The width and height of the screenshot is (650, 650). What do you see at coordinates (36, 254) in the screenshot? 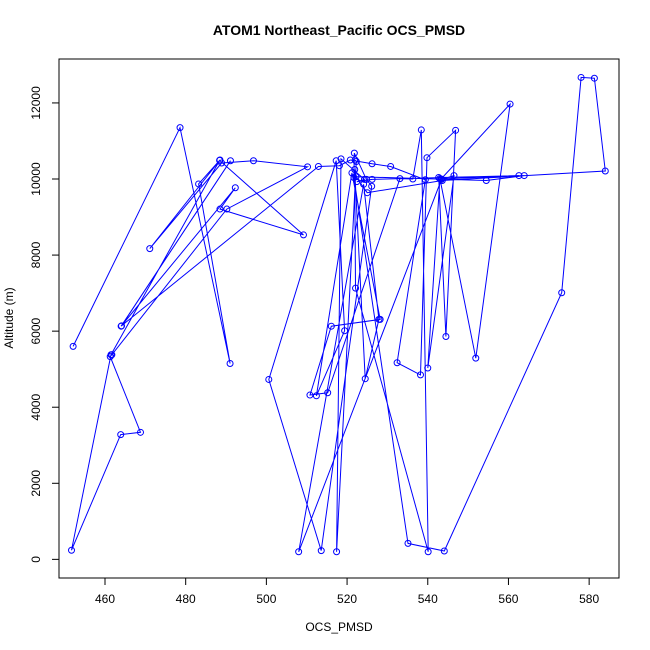
I see `y-tick-label: 8000` at bounding box center [36, 254].